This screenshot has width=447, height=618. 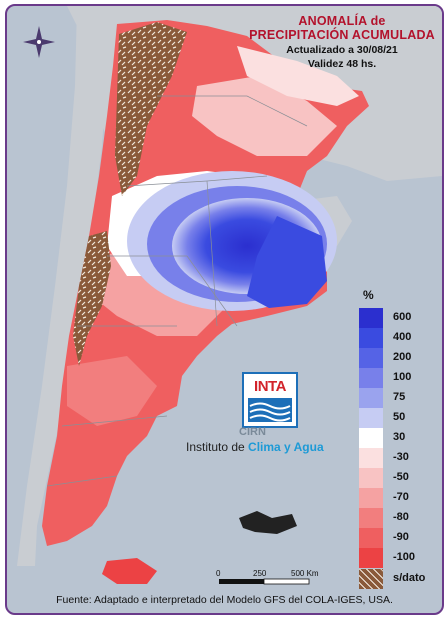 I want to click on inta-logo: INTA, so click(x=270, y=400).